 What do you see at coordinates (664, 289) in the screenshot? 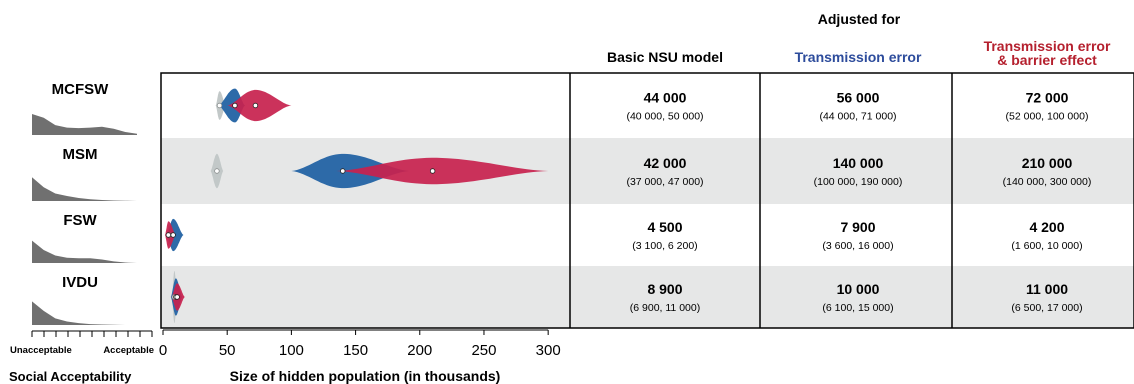
I see `cell-estimate: 8 900` at bounding box center [664, 289].